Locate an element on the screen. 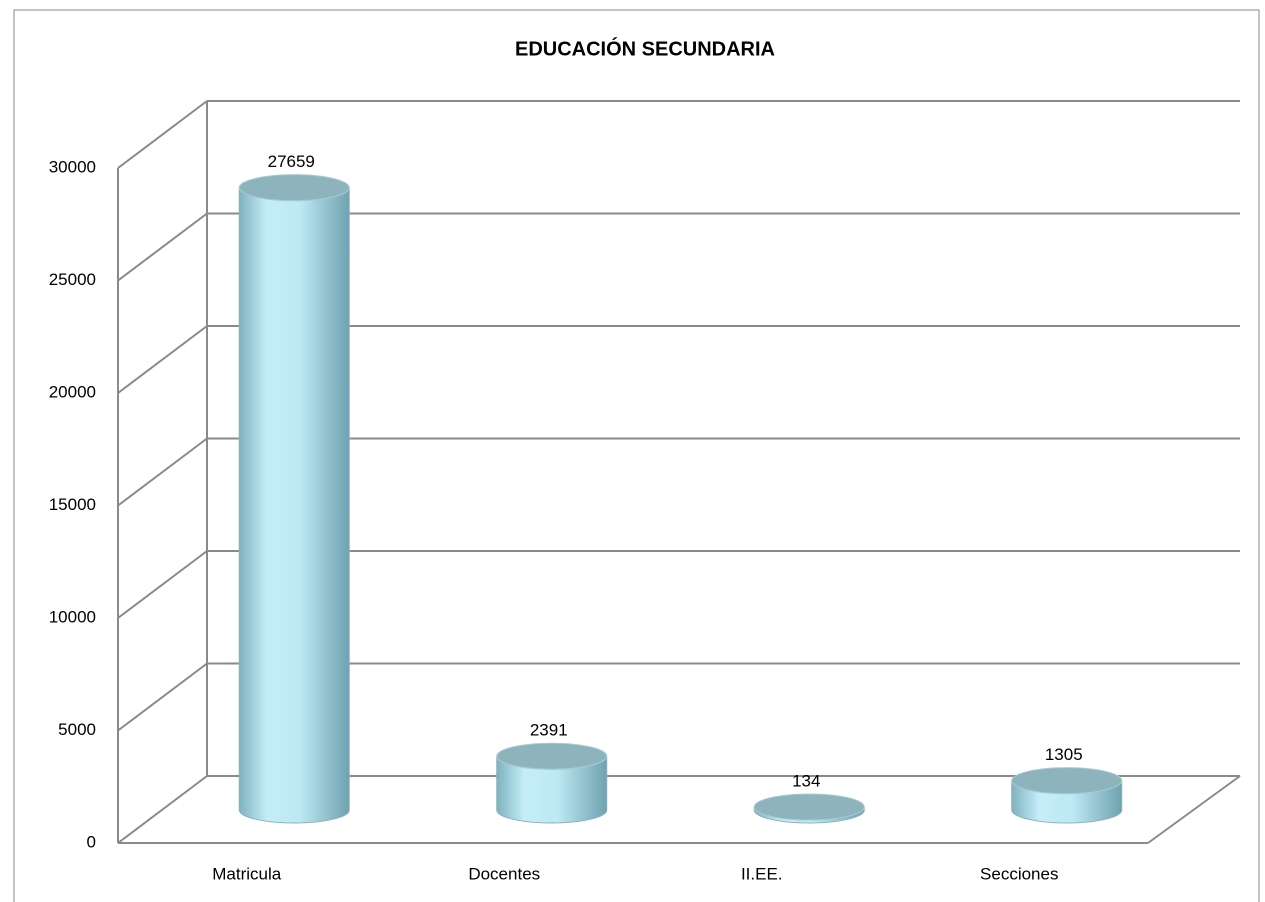  y-tick-label: 0 is located at coordinates (91, 841).